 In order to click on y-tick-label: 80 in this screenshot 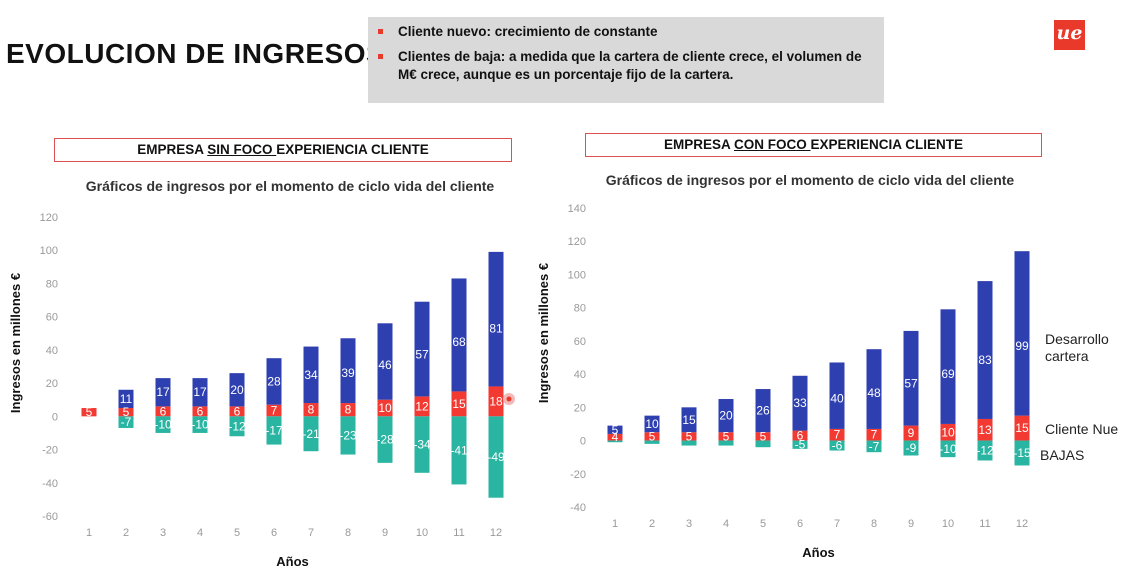, I will do `click(52, 284)`.